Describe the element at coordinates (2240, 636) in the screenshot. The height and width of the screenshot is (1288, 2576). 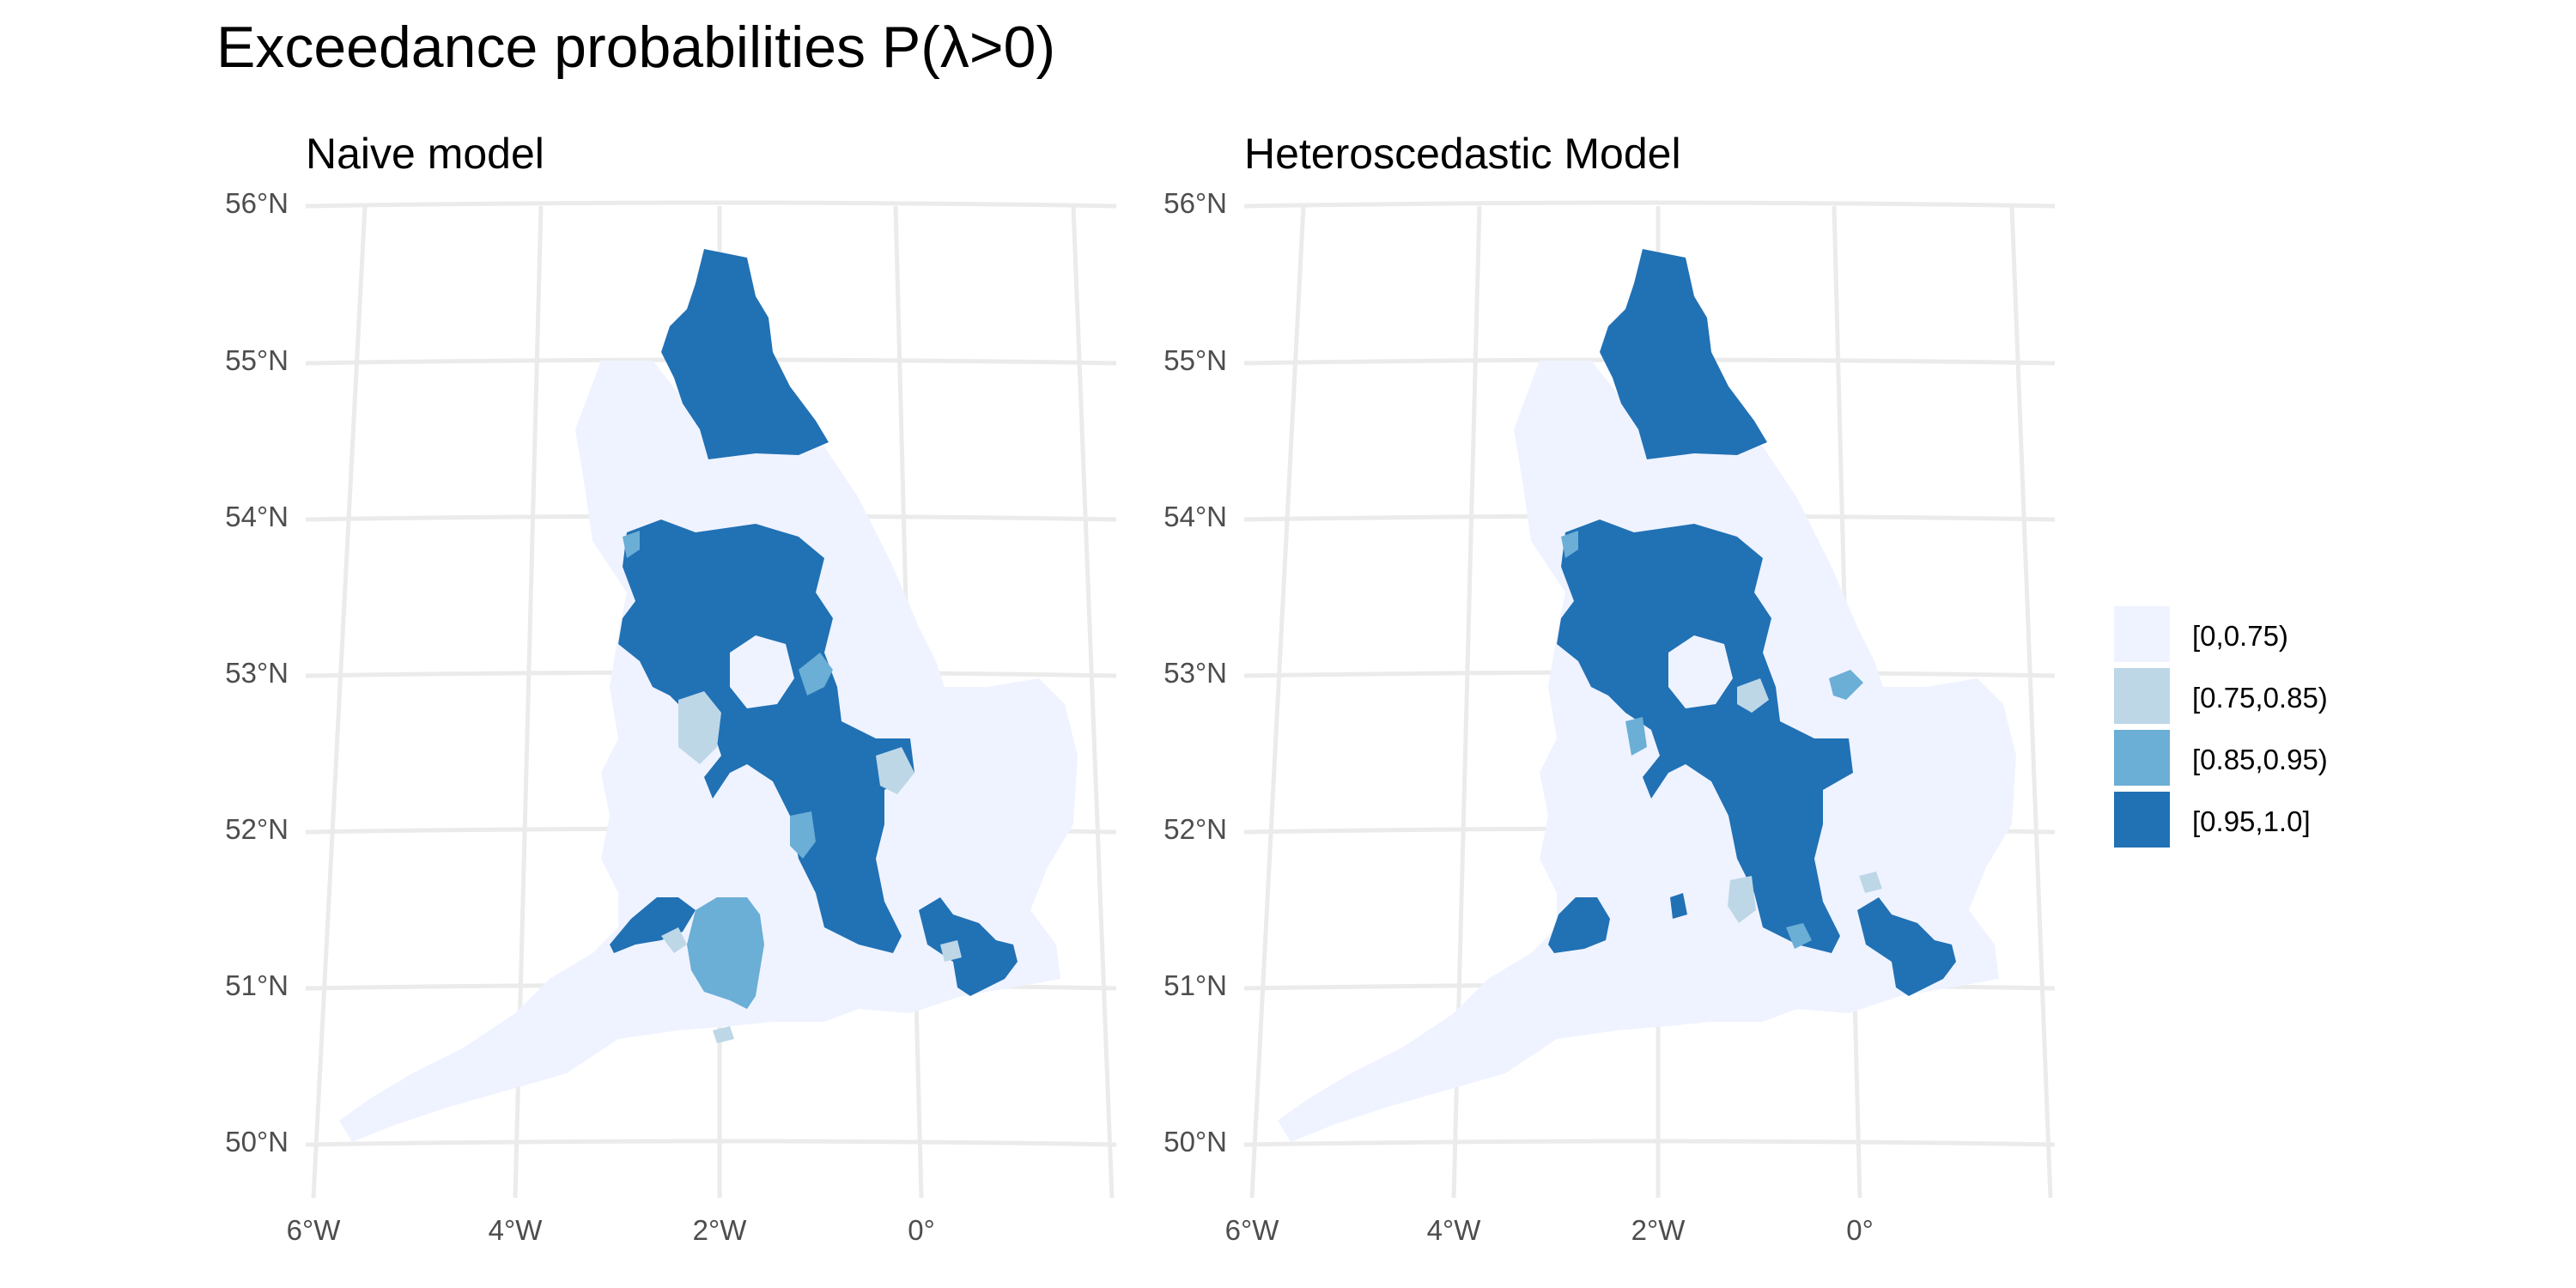
I see `legend-label: [0,0.75)` at that location.